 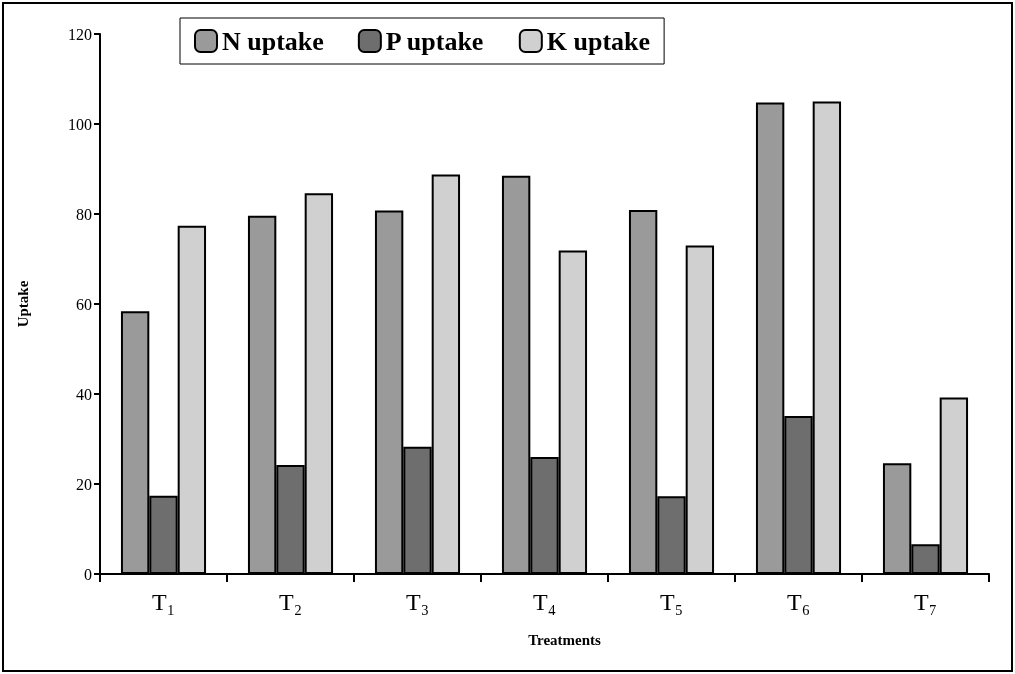 What do you see at coordinates (417, 602) in the screenshot?
I see `x-tick-label: T₃` at bounding box center [417, 602].